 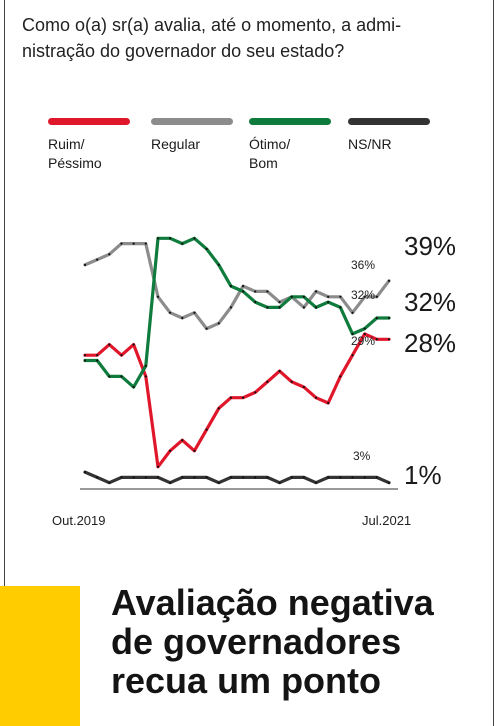 I want to click on x-tick-label-start: Out.2019, so click(x=79, y=520).